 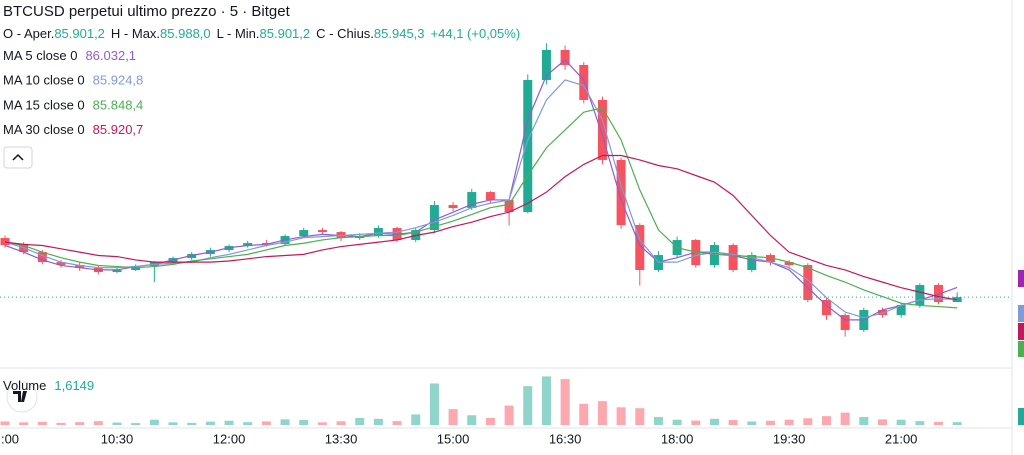 I want to click on legend-label: Volume, so click(x=24, y=385).